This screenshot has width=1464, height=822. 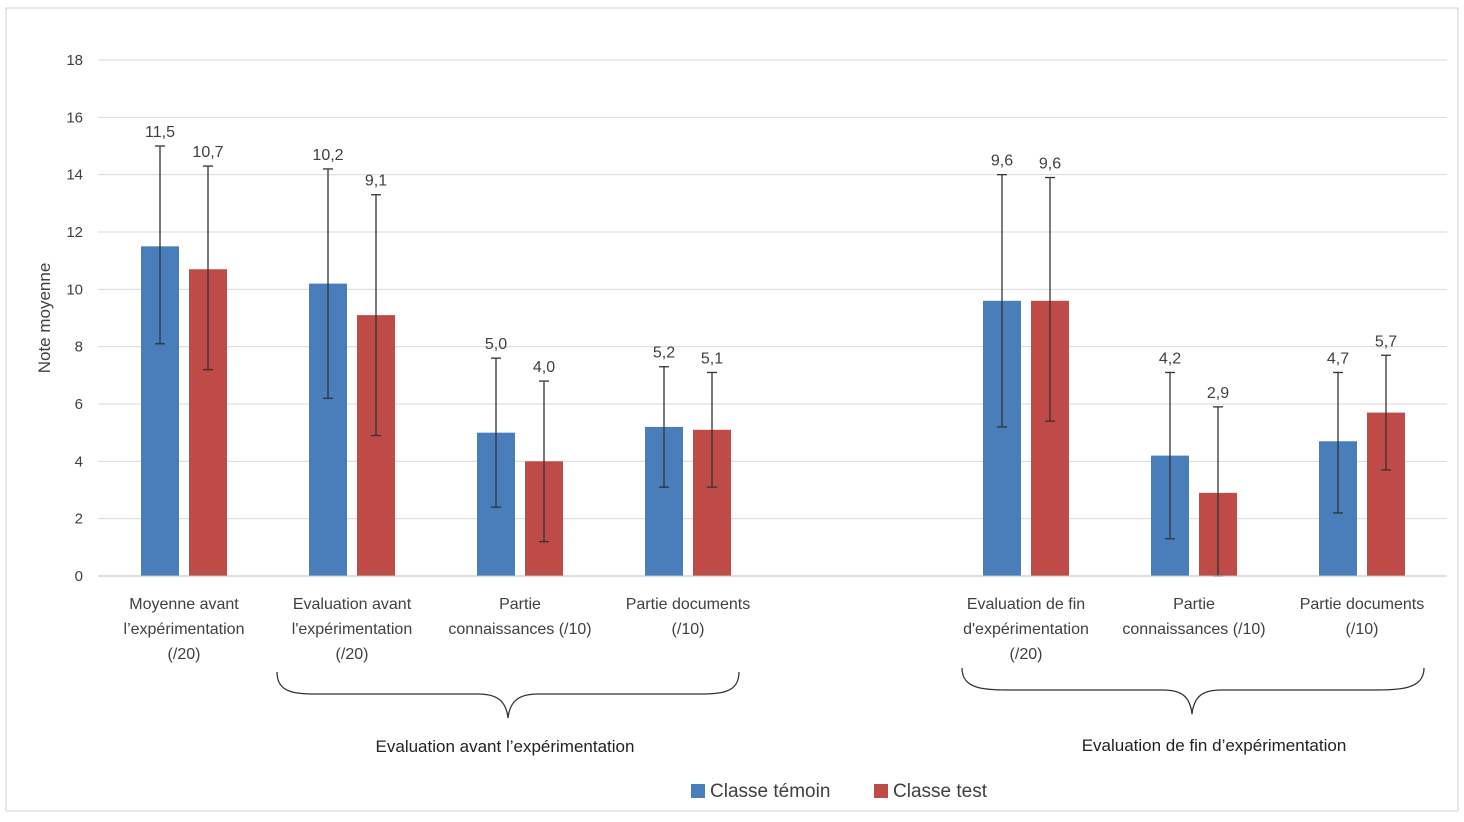 I want to click on y-tick-label: 6, so click(x=79, y=404).